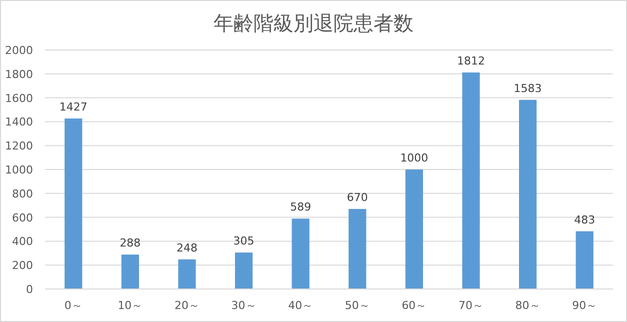 The image size is (627, 322). I want to click on y-tick-label: 400, so click(22, 241).